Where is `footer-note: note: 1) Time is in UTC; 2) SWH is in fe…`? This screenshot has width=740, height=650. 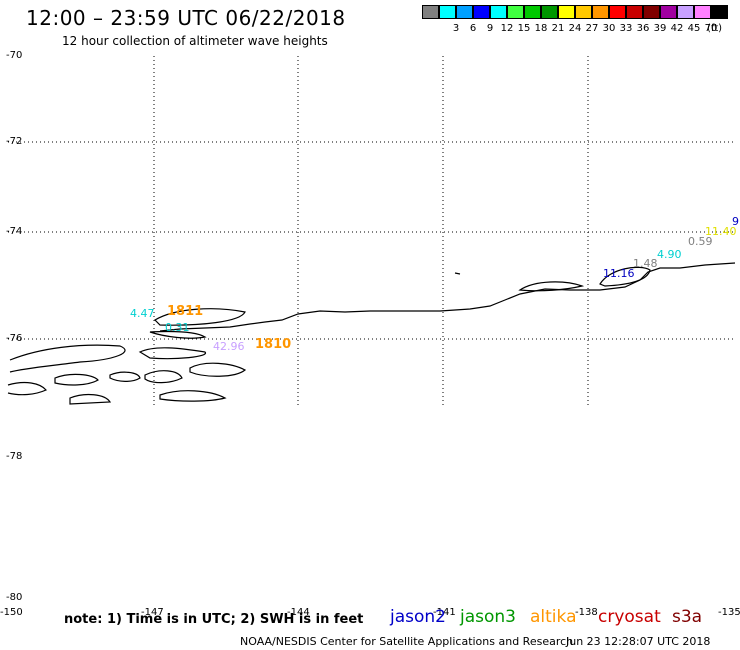
footer-note: note: 1) Time is in UTC; 2) SWH is in fe… is located at coordinates (214, 619).